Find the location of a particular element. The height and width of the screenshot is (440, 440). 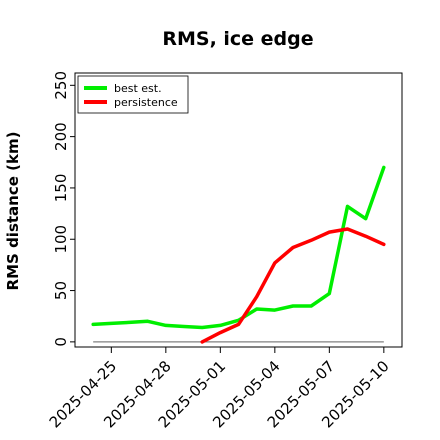

y-tick-label-100: 100 is located at coordinates (61, 239).